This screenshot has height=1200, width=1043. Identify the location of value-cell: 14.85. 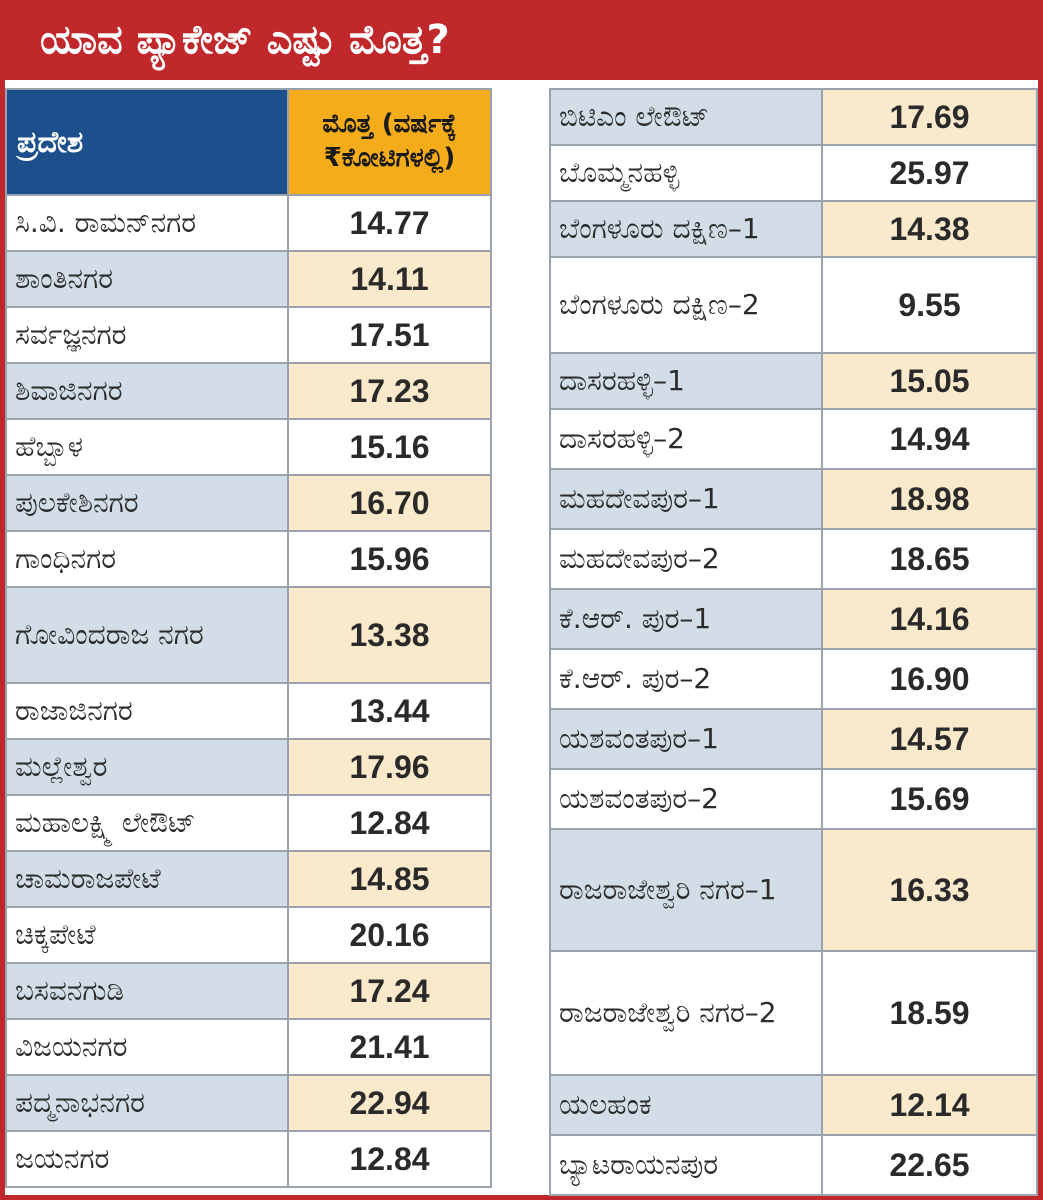
(389, 879).